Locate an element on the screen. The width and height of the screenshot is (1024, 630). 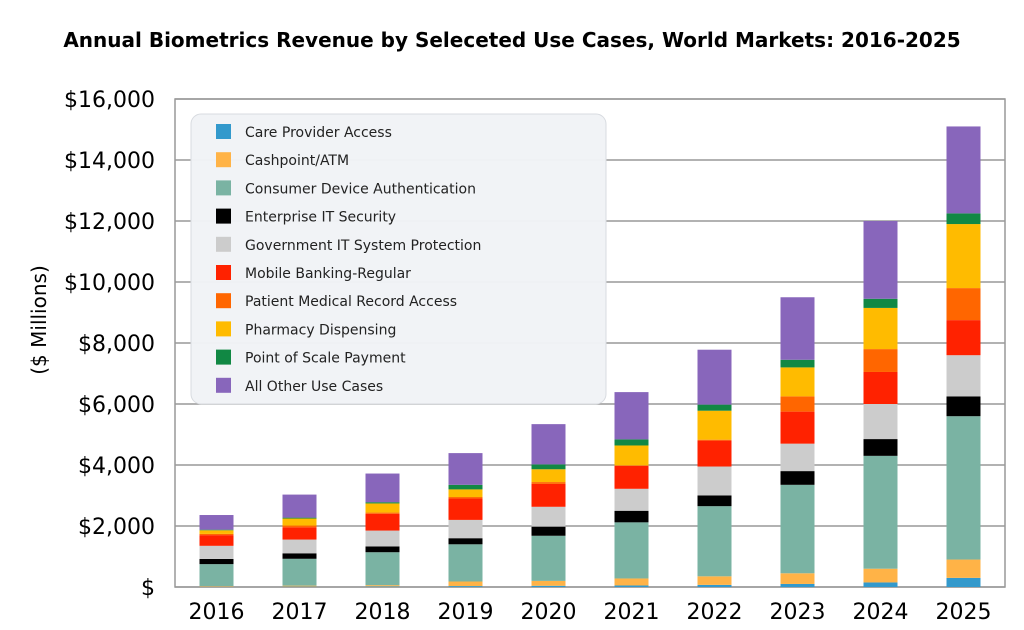
legend-label: Consumer Device Authentication is located at coordinates (360, 189).